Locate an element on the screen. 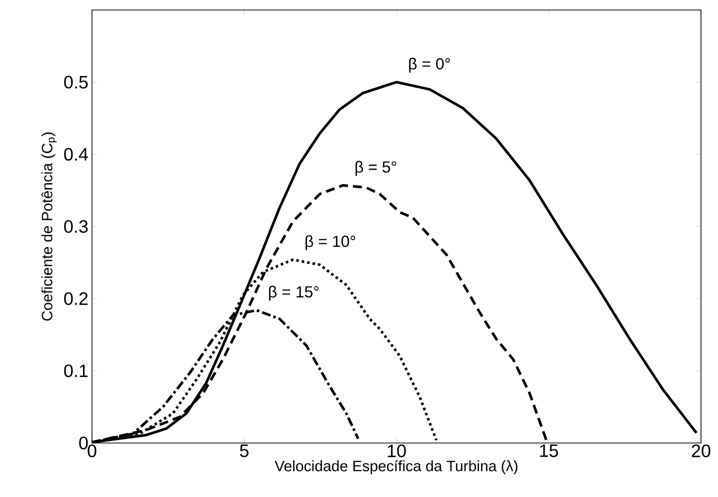  x-tick-label: 5 is located at coordinates (244, 451).